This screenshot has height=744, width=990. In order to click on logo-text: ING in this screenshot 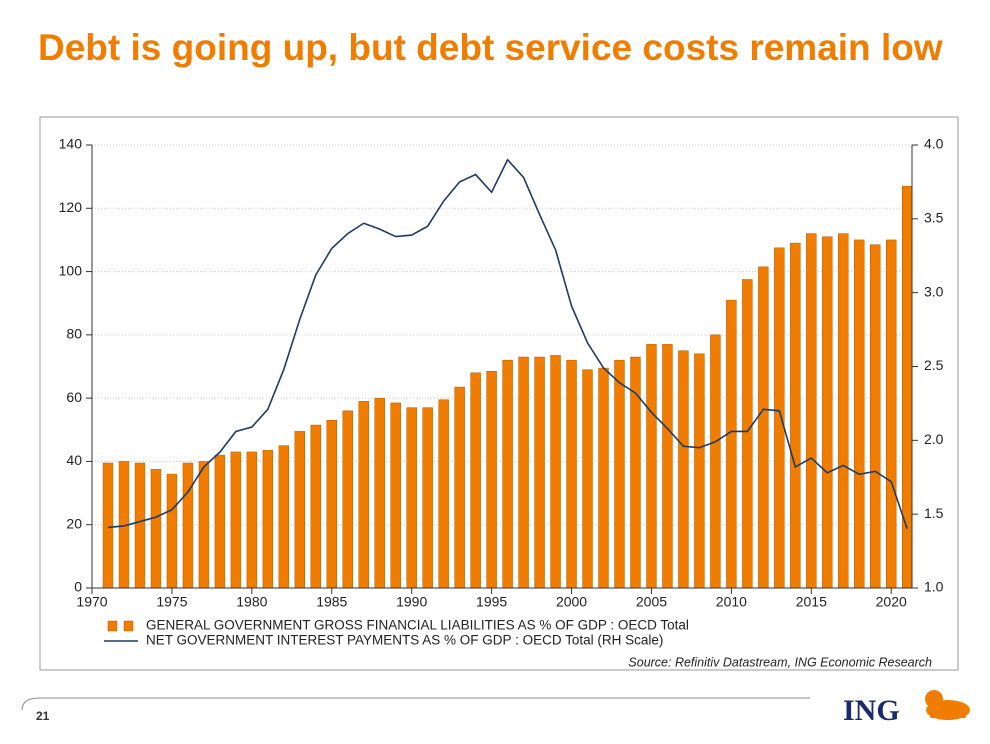, I will do `click(871, 710)`.